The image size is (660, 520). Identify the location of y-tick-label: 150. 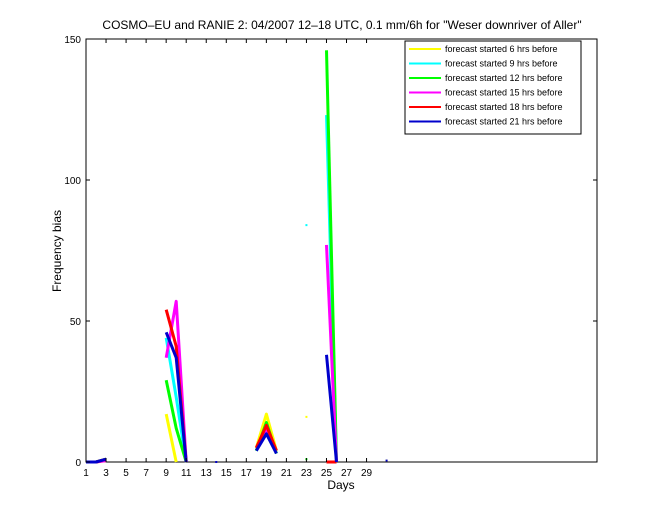
(72, 40).